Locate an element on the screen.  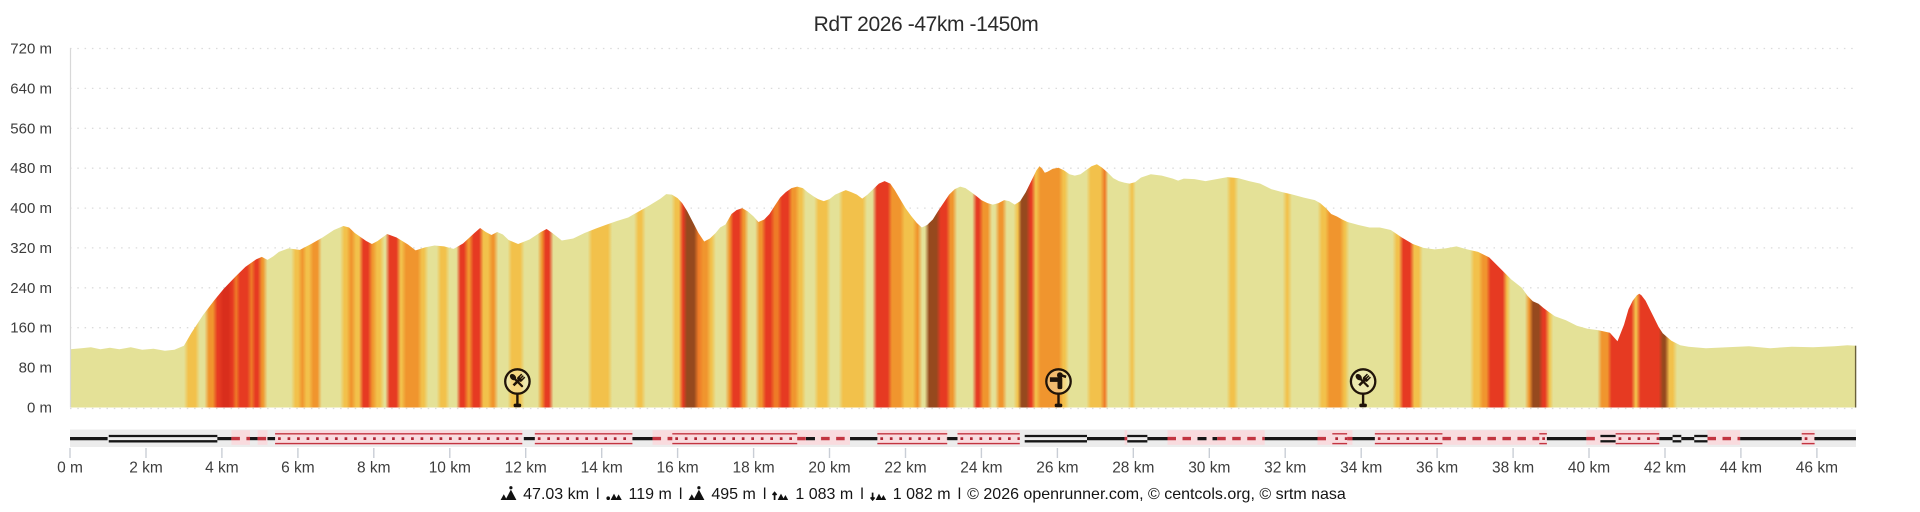
svg-text: 24 km is located at coordinates (981, 468).